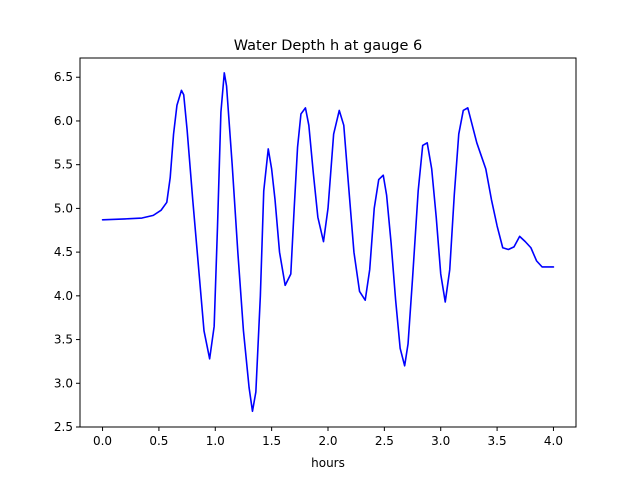 The image size is (640, 480). Describe the element at coordinates (63, 383) in the screenshot. I see `y-tick-label: 3.0` at that location.